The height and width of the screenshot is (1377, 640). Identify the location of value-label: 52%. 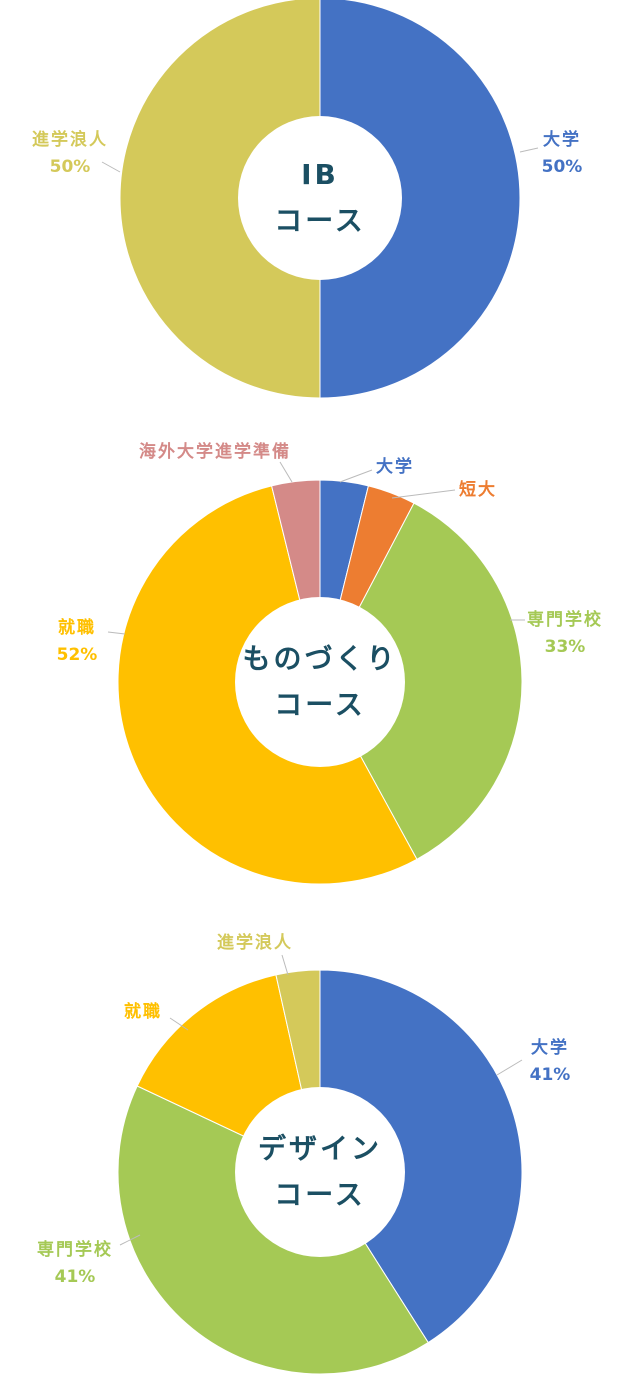
(77, 655).